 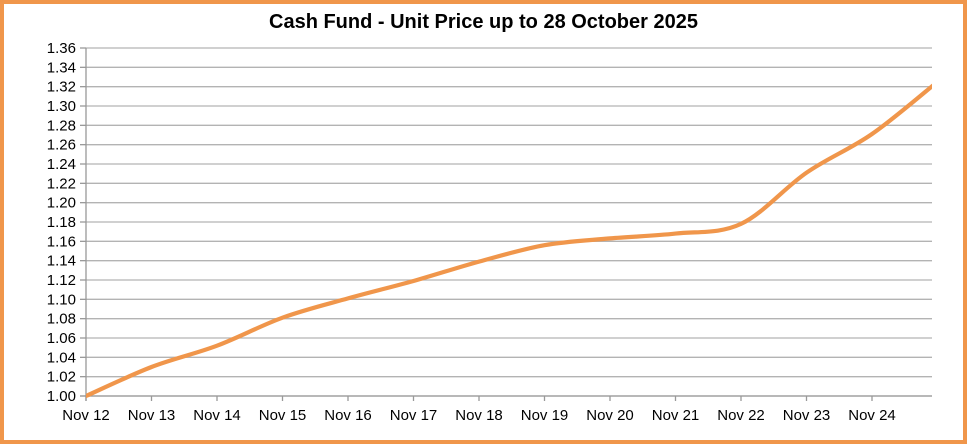 What do you see at coordinates (217, 415) in the screenshot?
I see `x-tick-label: Nov 14` at bounding box center [217, 415].